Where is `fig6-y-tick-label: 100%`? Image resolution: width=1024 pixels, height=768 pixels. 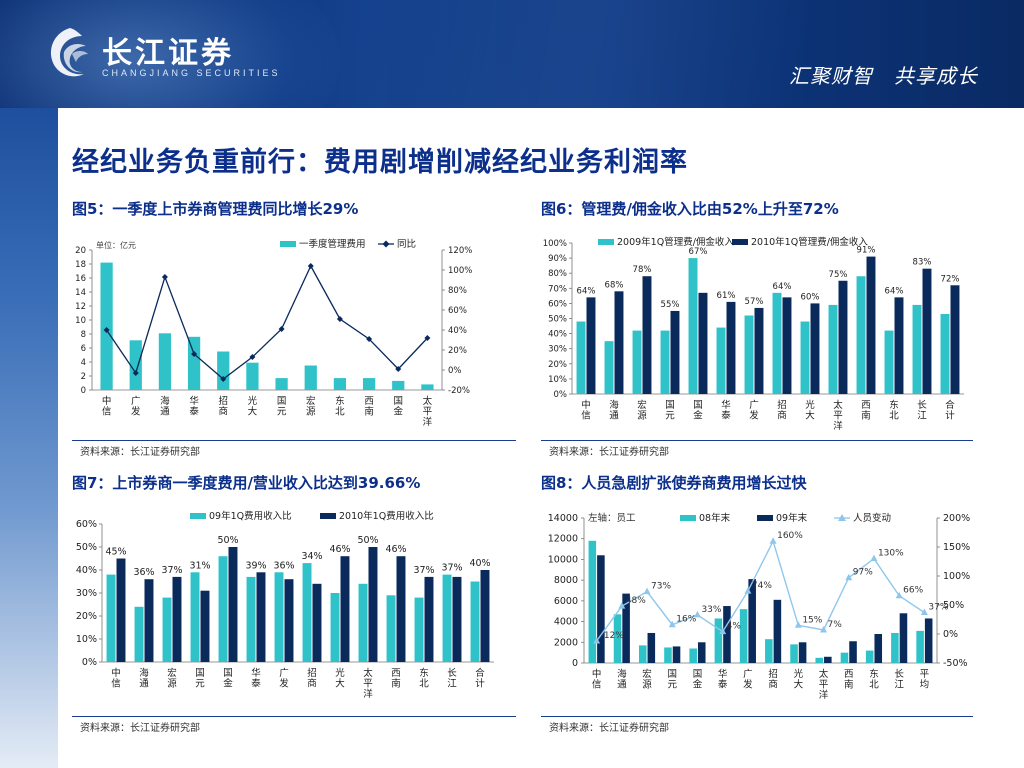 fig6-y-tick-label: 100% is located at coordinates (555, 244).